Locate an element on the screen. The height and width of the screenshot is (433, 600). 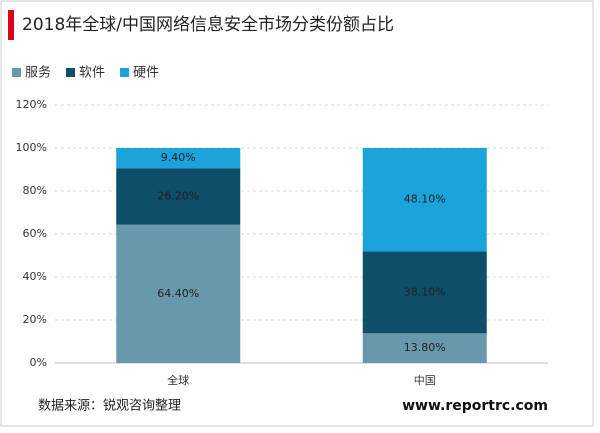
chart-title: 2018年全球/中国网络信息安全市场分类份额占比 is located at coordinates (208, 25).